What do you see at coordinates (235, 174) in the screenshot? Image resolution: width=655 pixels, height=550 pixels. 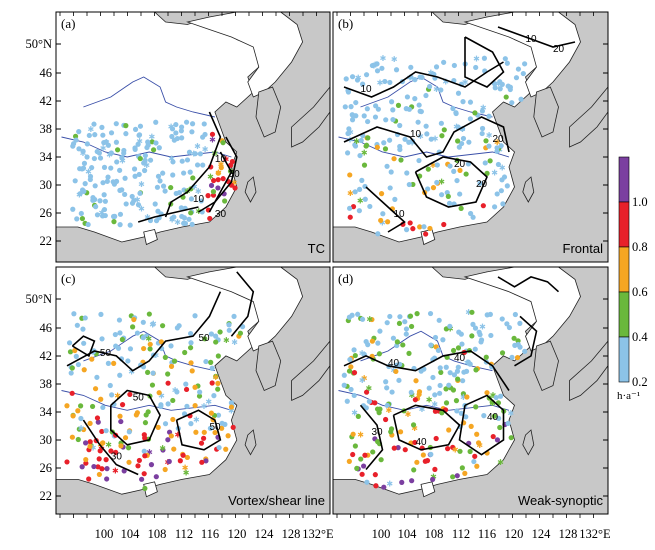 I see `contour-label: 30` at bounding box center [235, 174].